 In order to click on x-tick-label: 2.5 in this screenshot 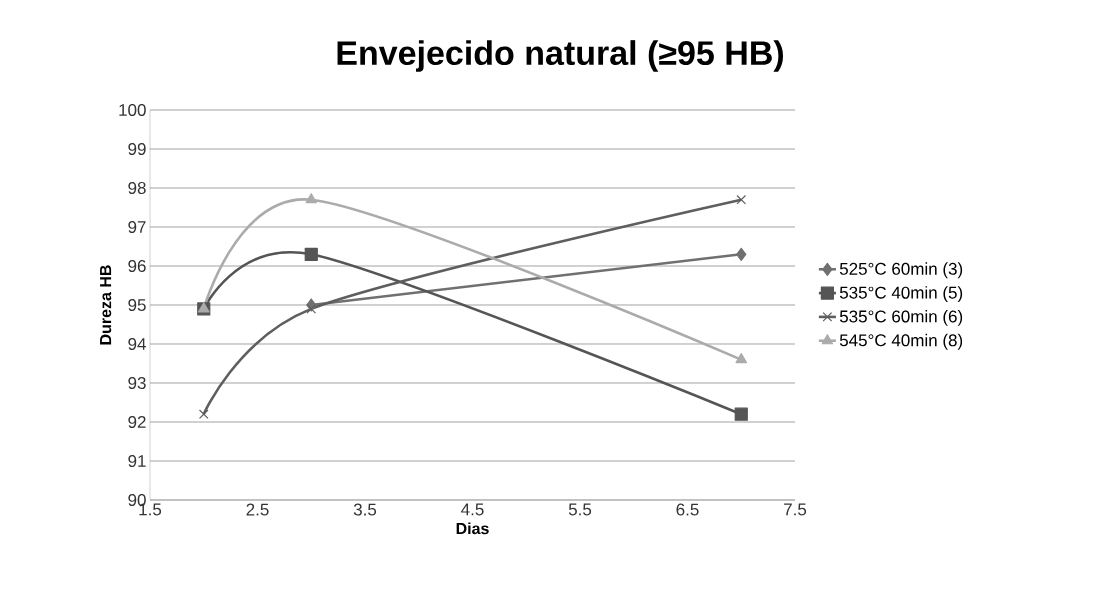, I will do `click(257, 509)`.